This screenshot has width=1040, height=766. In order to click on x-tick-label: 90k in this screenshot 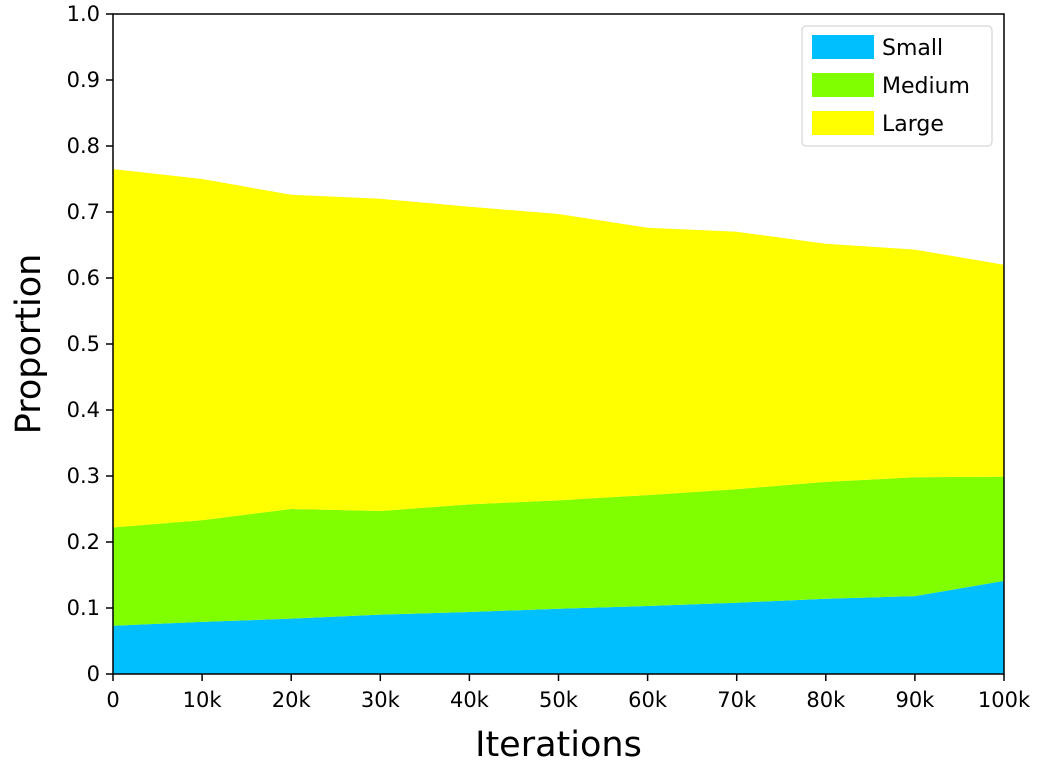, I will do `click(915, 700)`.